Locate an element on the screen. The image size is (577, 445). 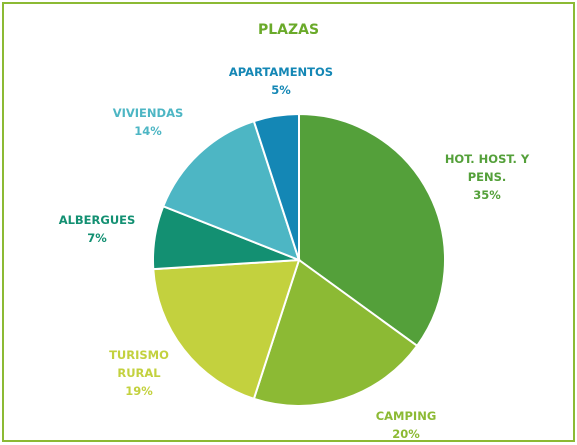
category-label: VIVIENDAS is located at coordinates (148, 113).